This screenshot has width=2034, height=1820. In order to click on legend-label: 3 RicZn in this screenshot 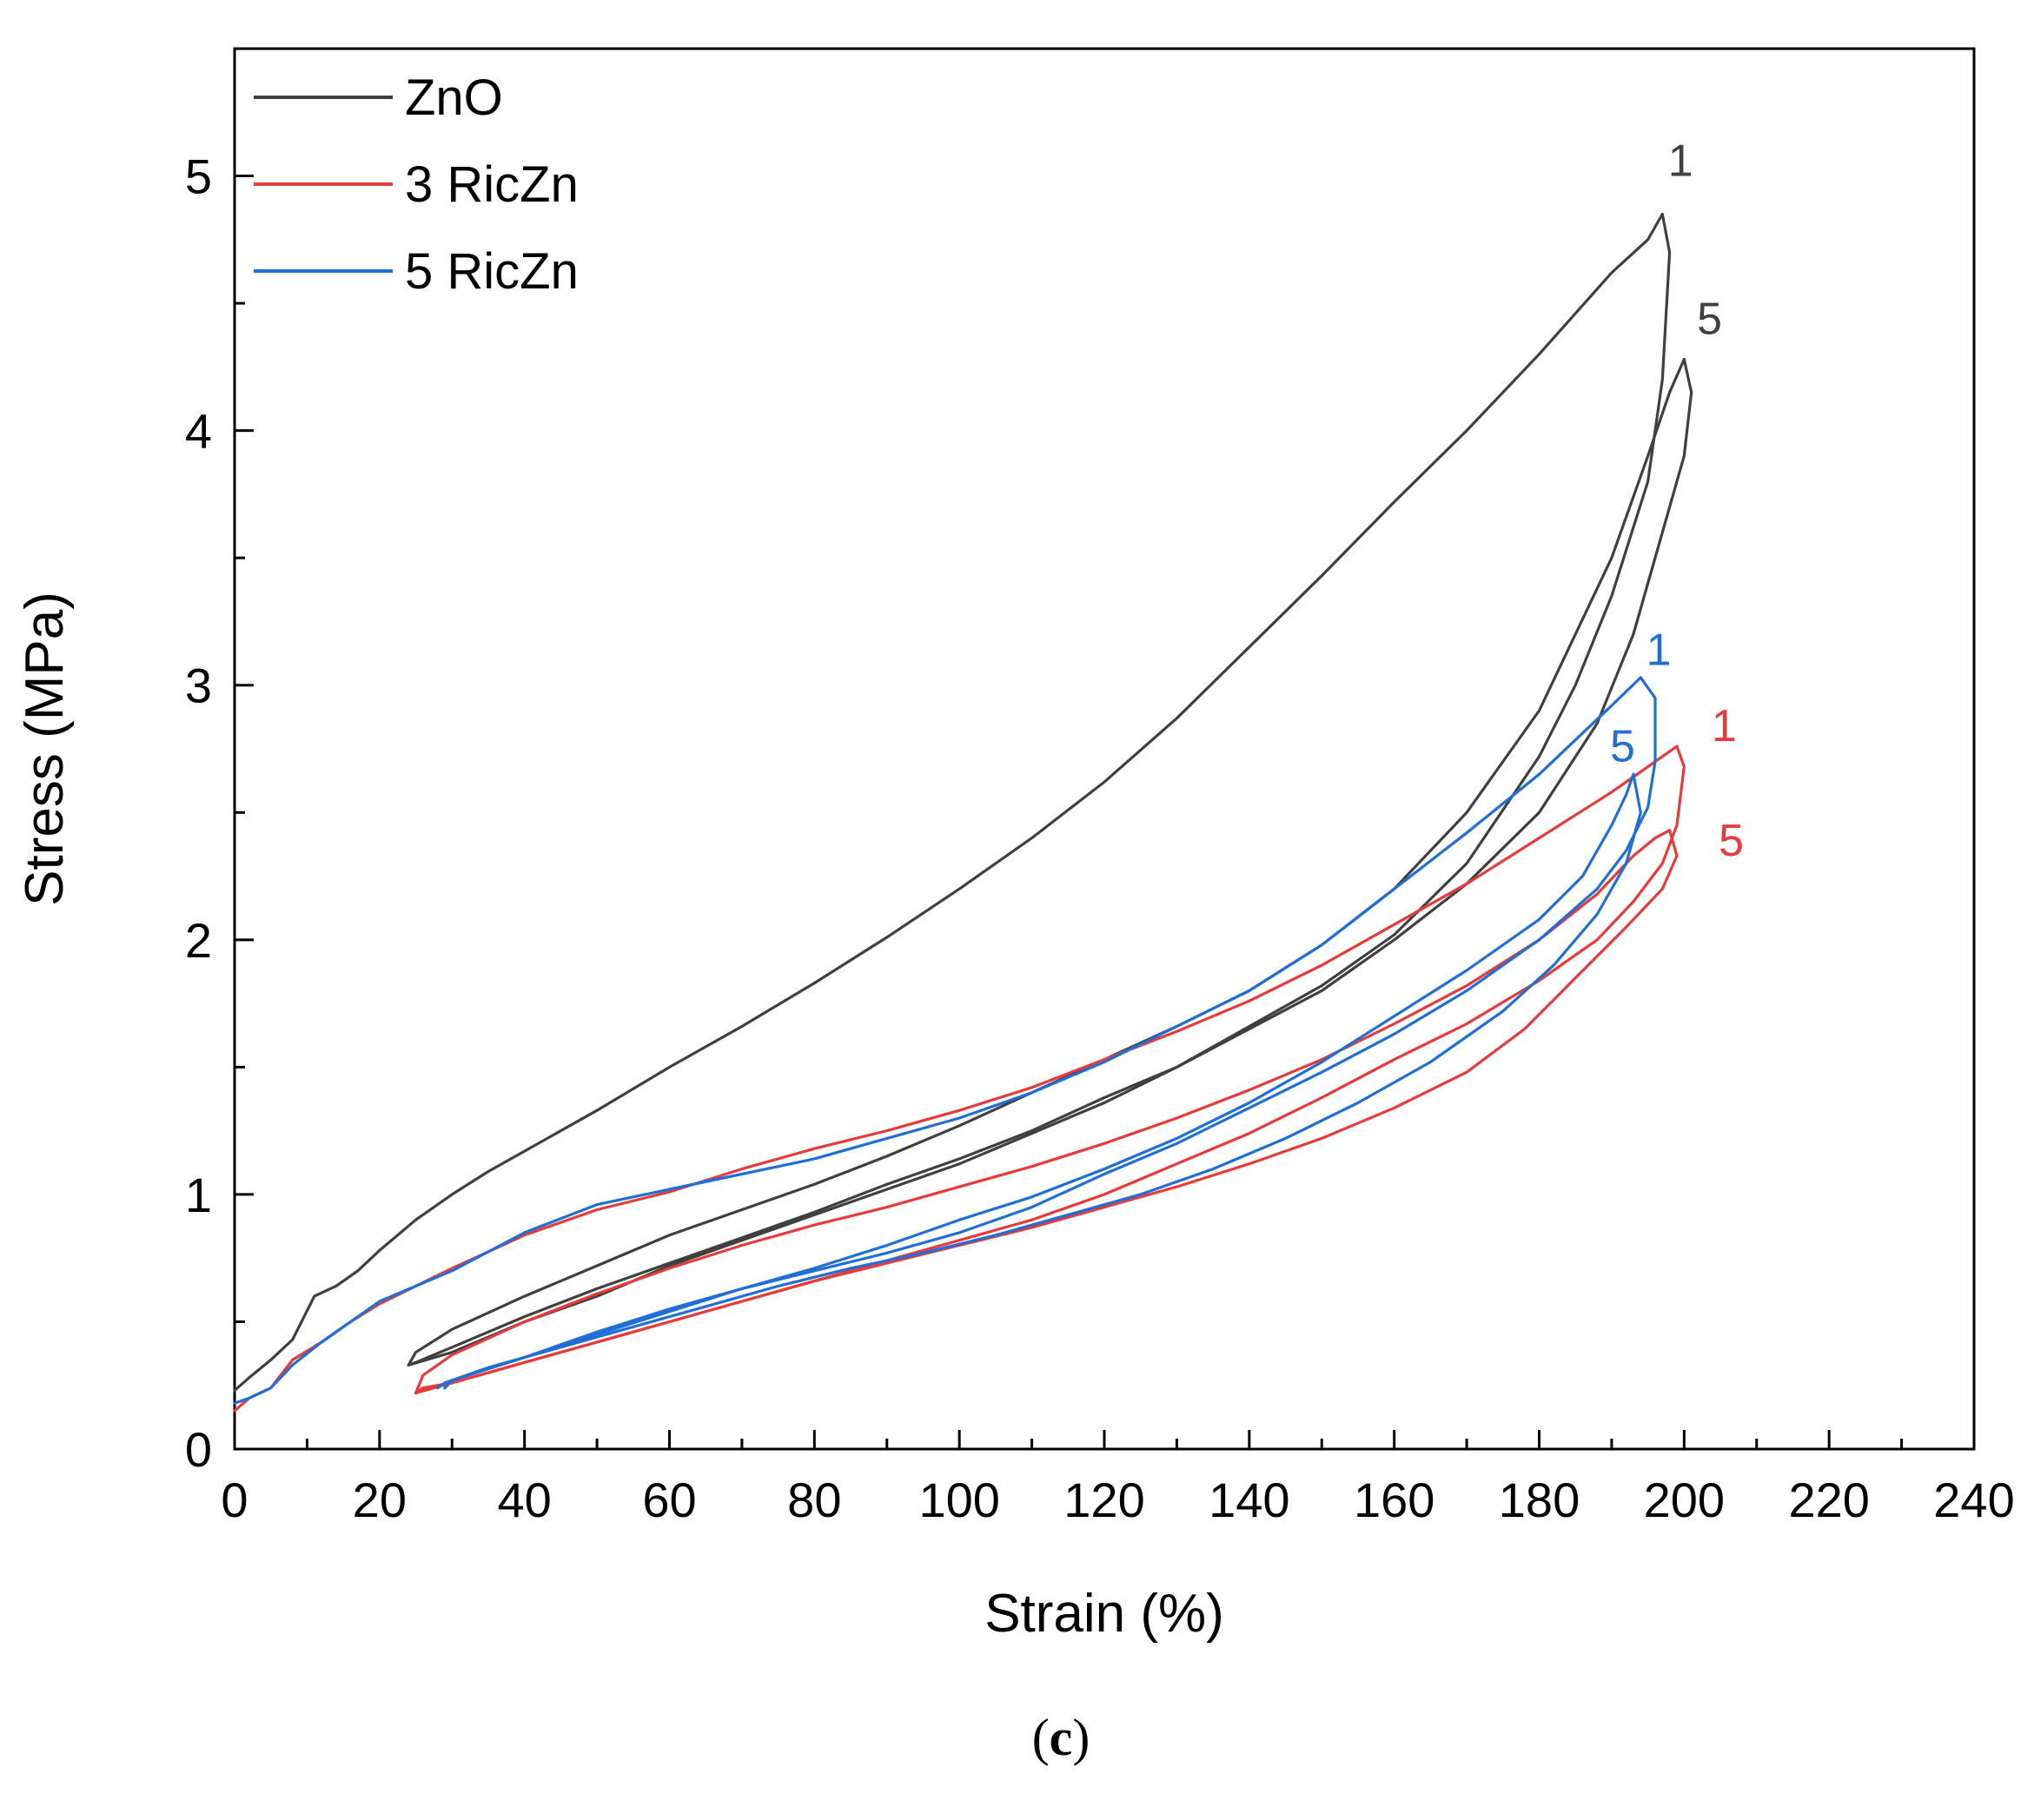, I will do `click(492, 184)`.